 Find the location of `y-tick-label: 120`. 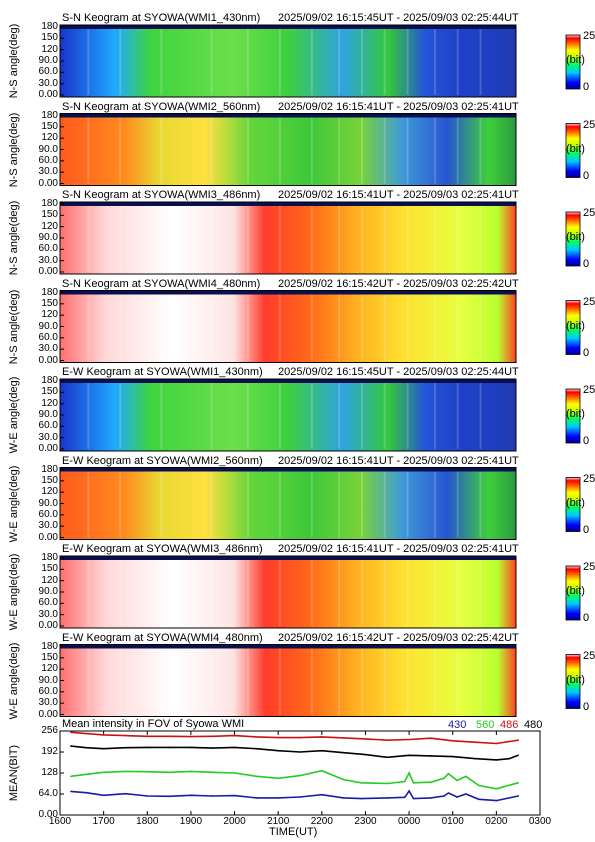

y-tick-label: 120 is located at coordinates (49, 403).